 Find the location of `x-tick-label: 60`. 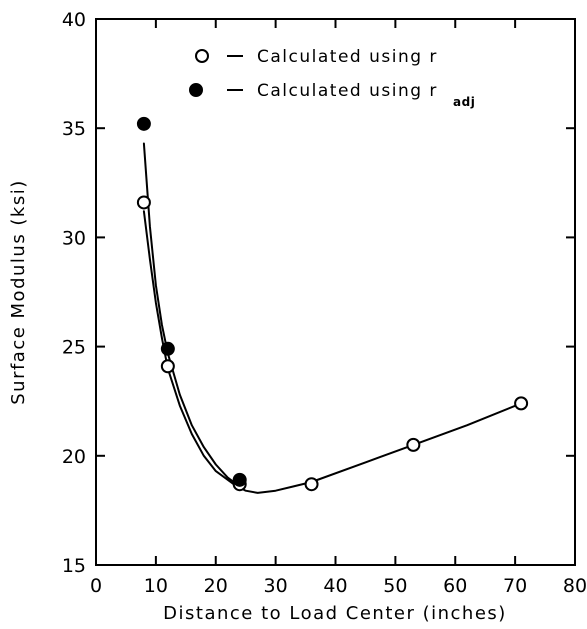

x-tick-label: 60 is located at coordinates (455, 586).